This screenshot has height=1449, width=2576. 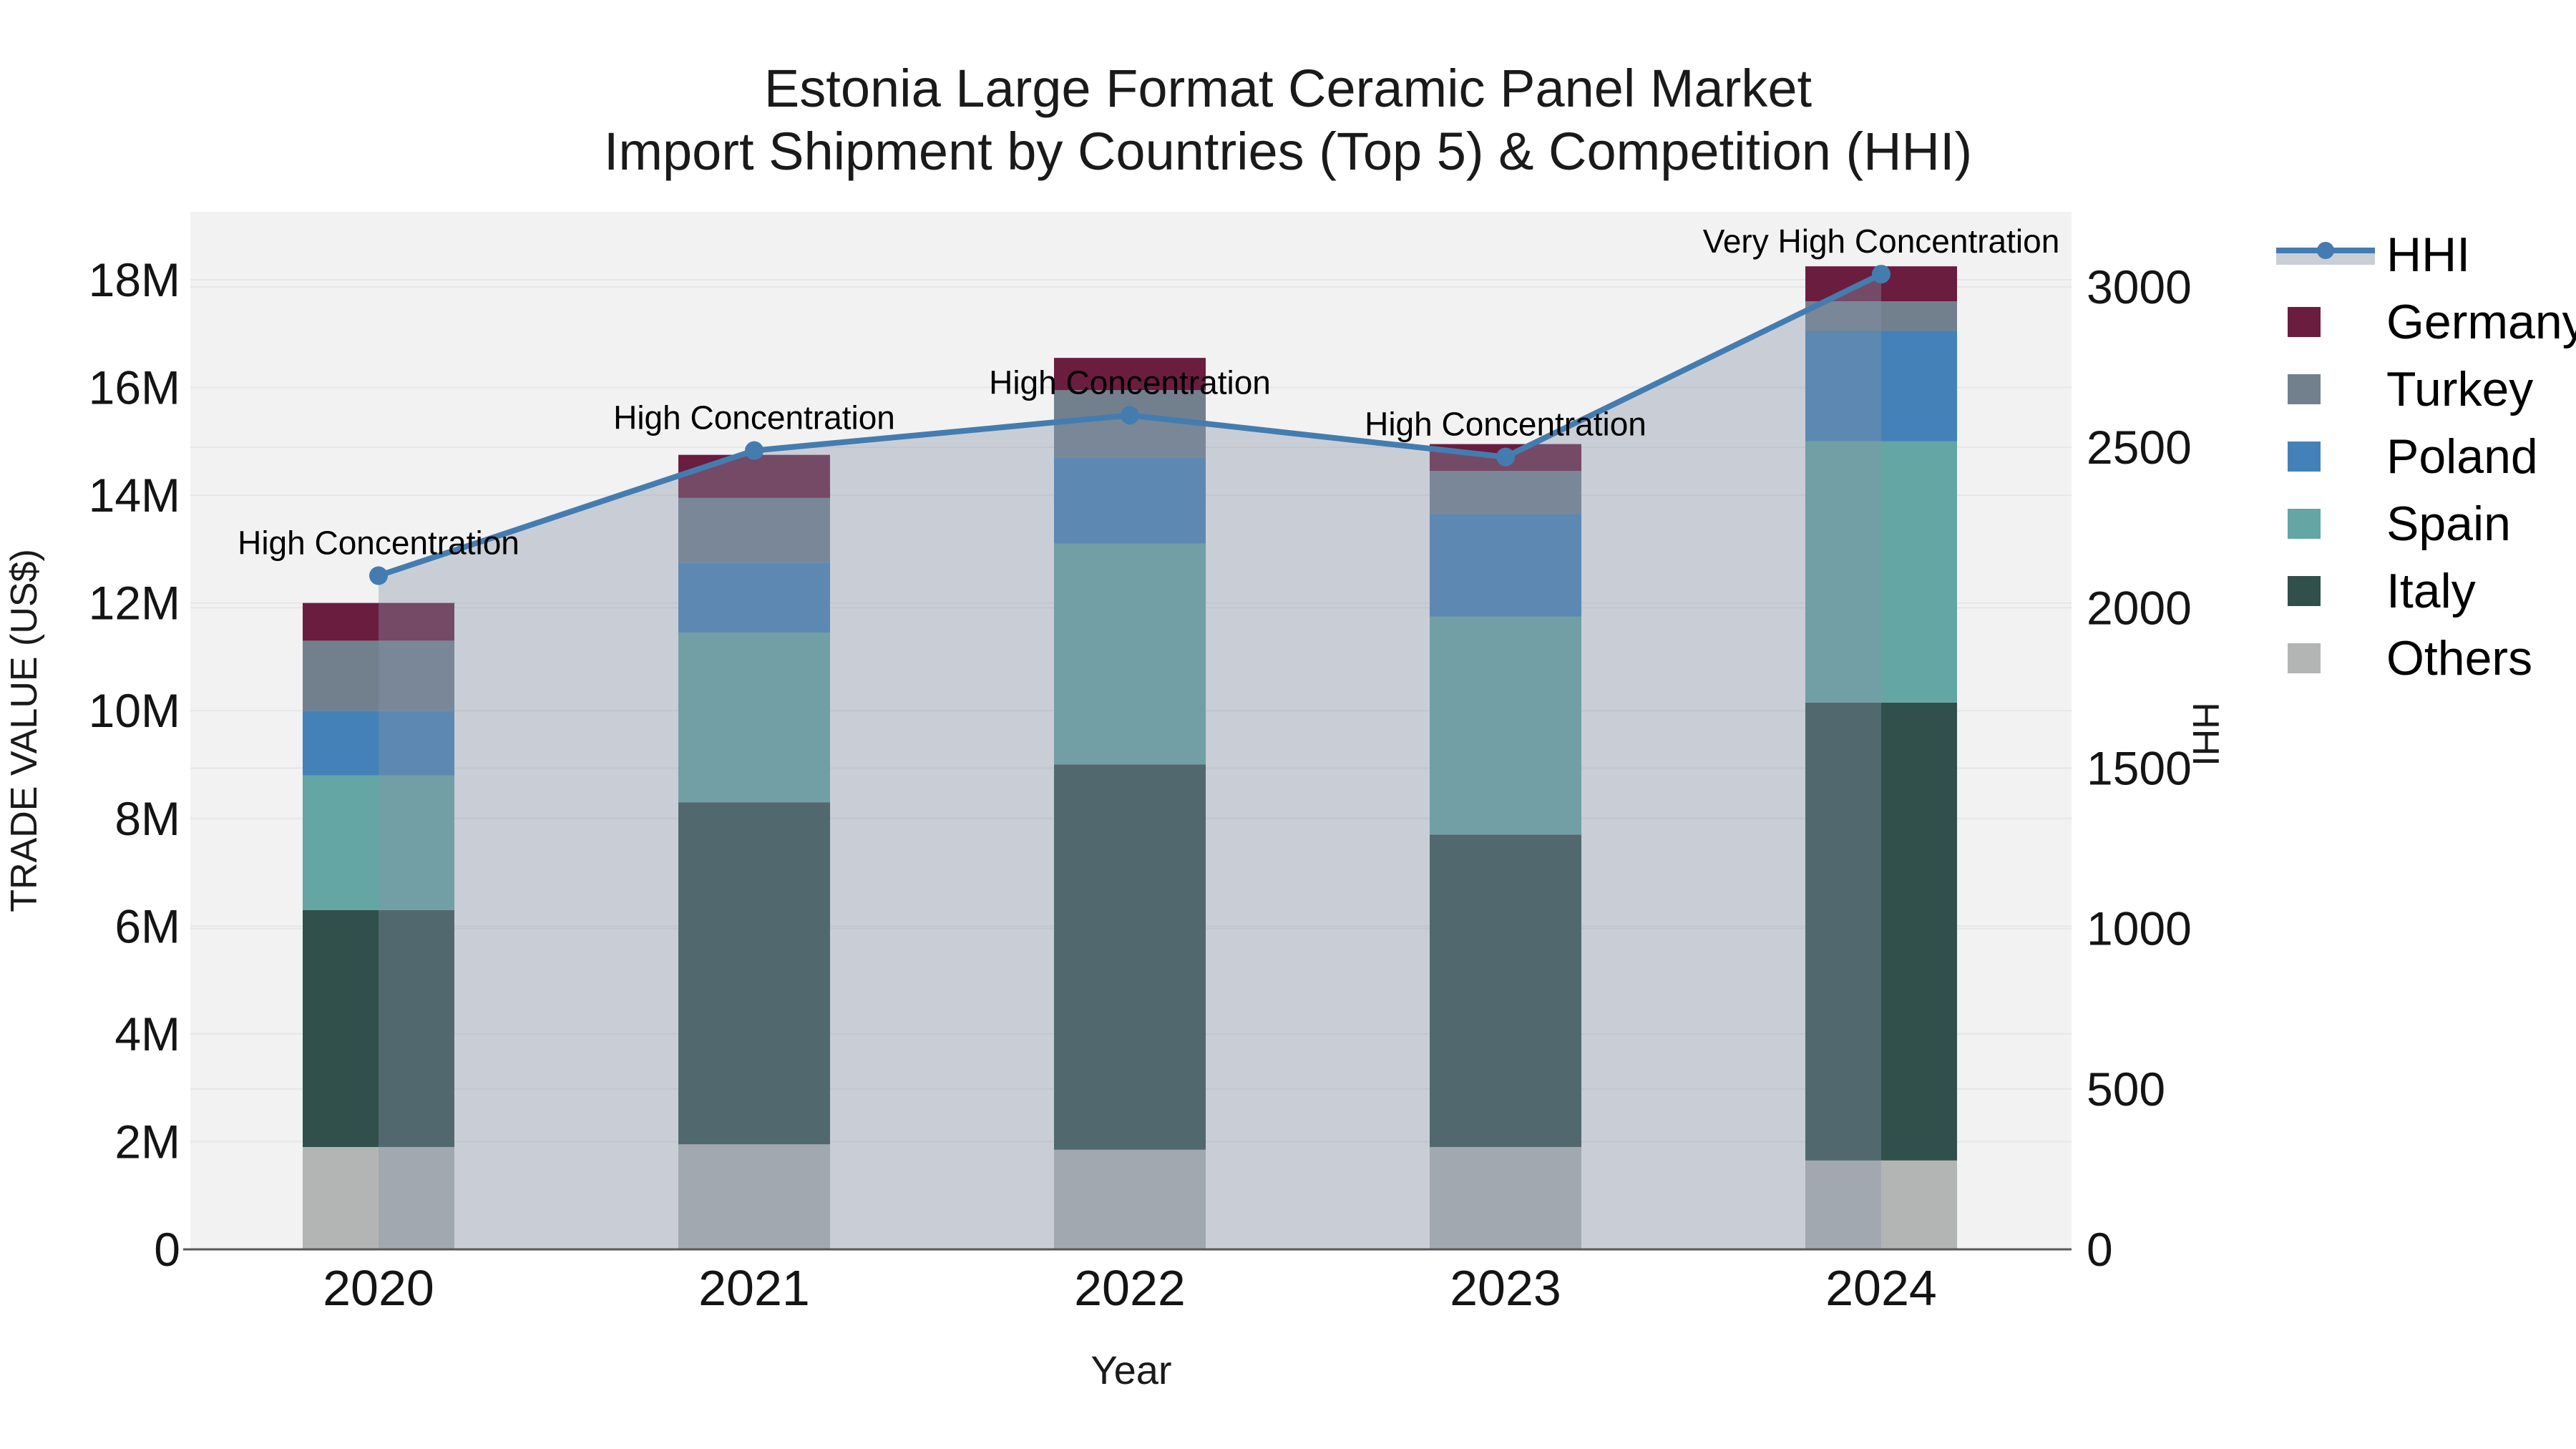 I want to click on bar-segment-spain-2020, so click(x=378, y=842).